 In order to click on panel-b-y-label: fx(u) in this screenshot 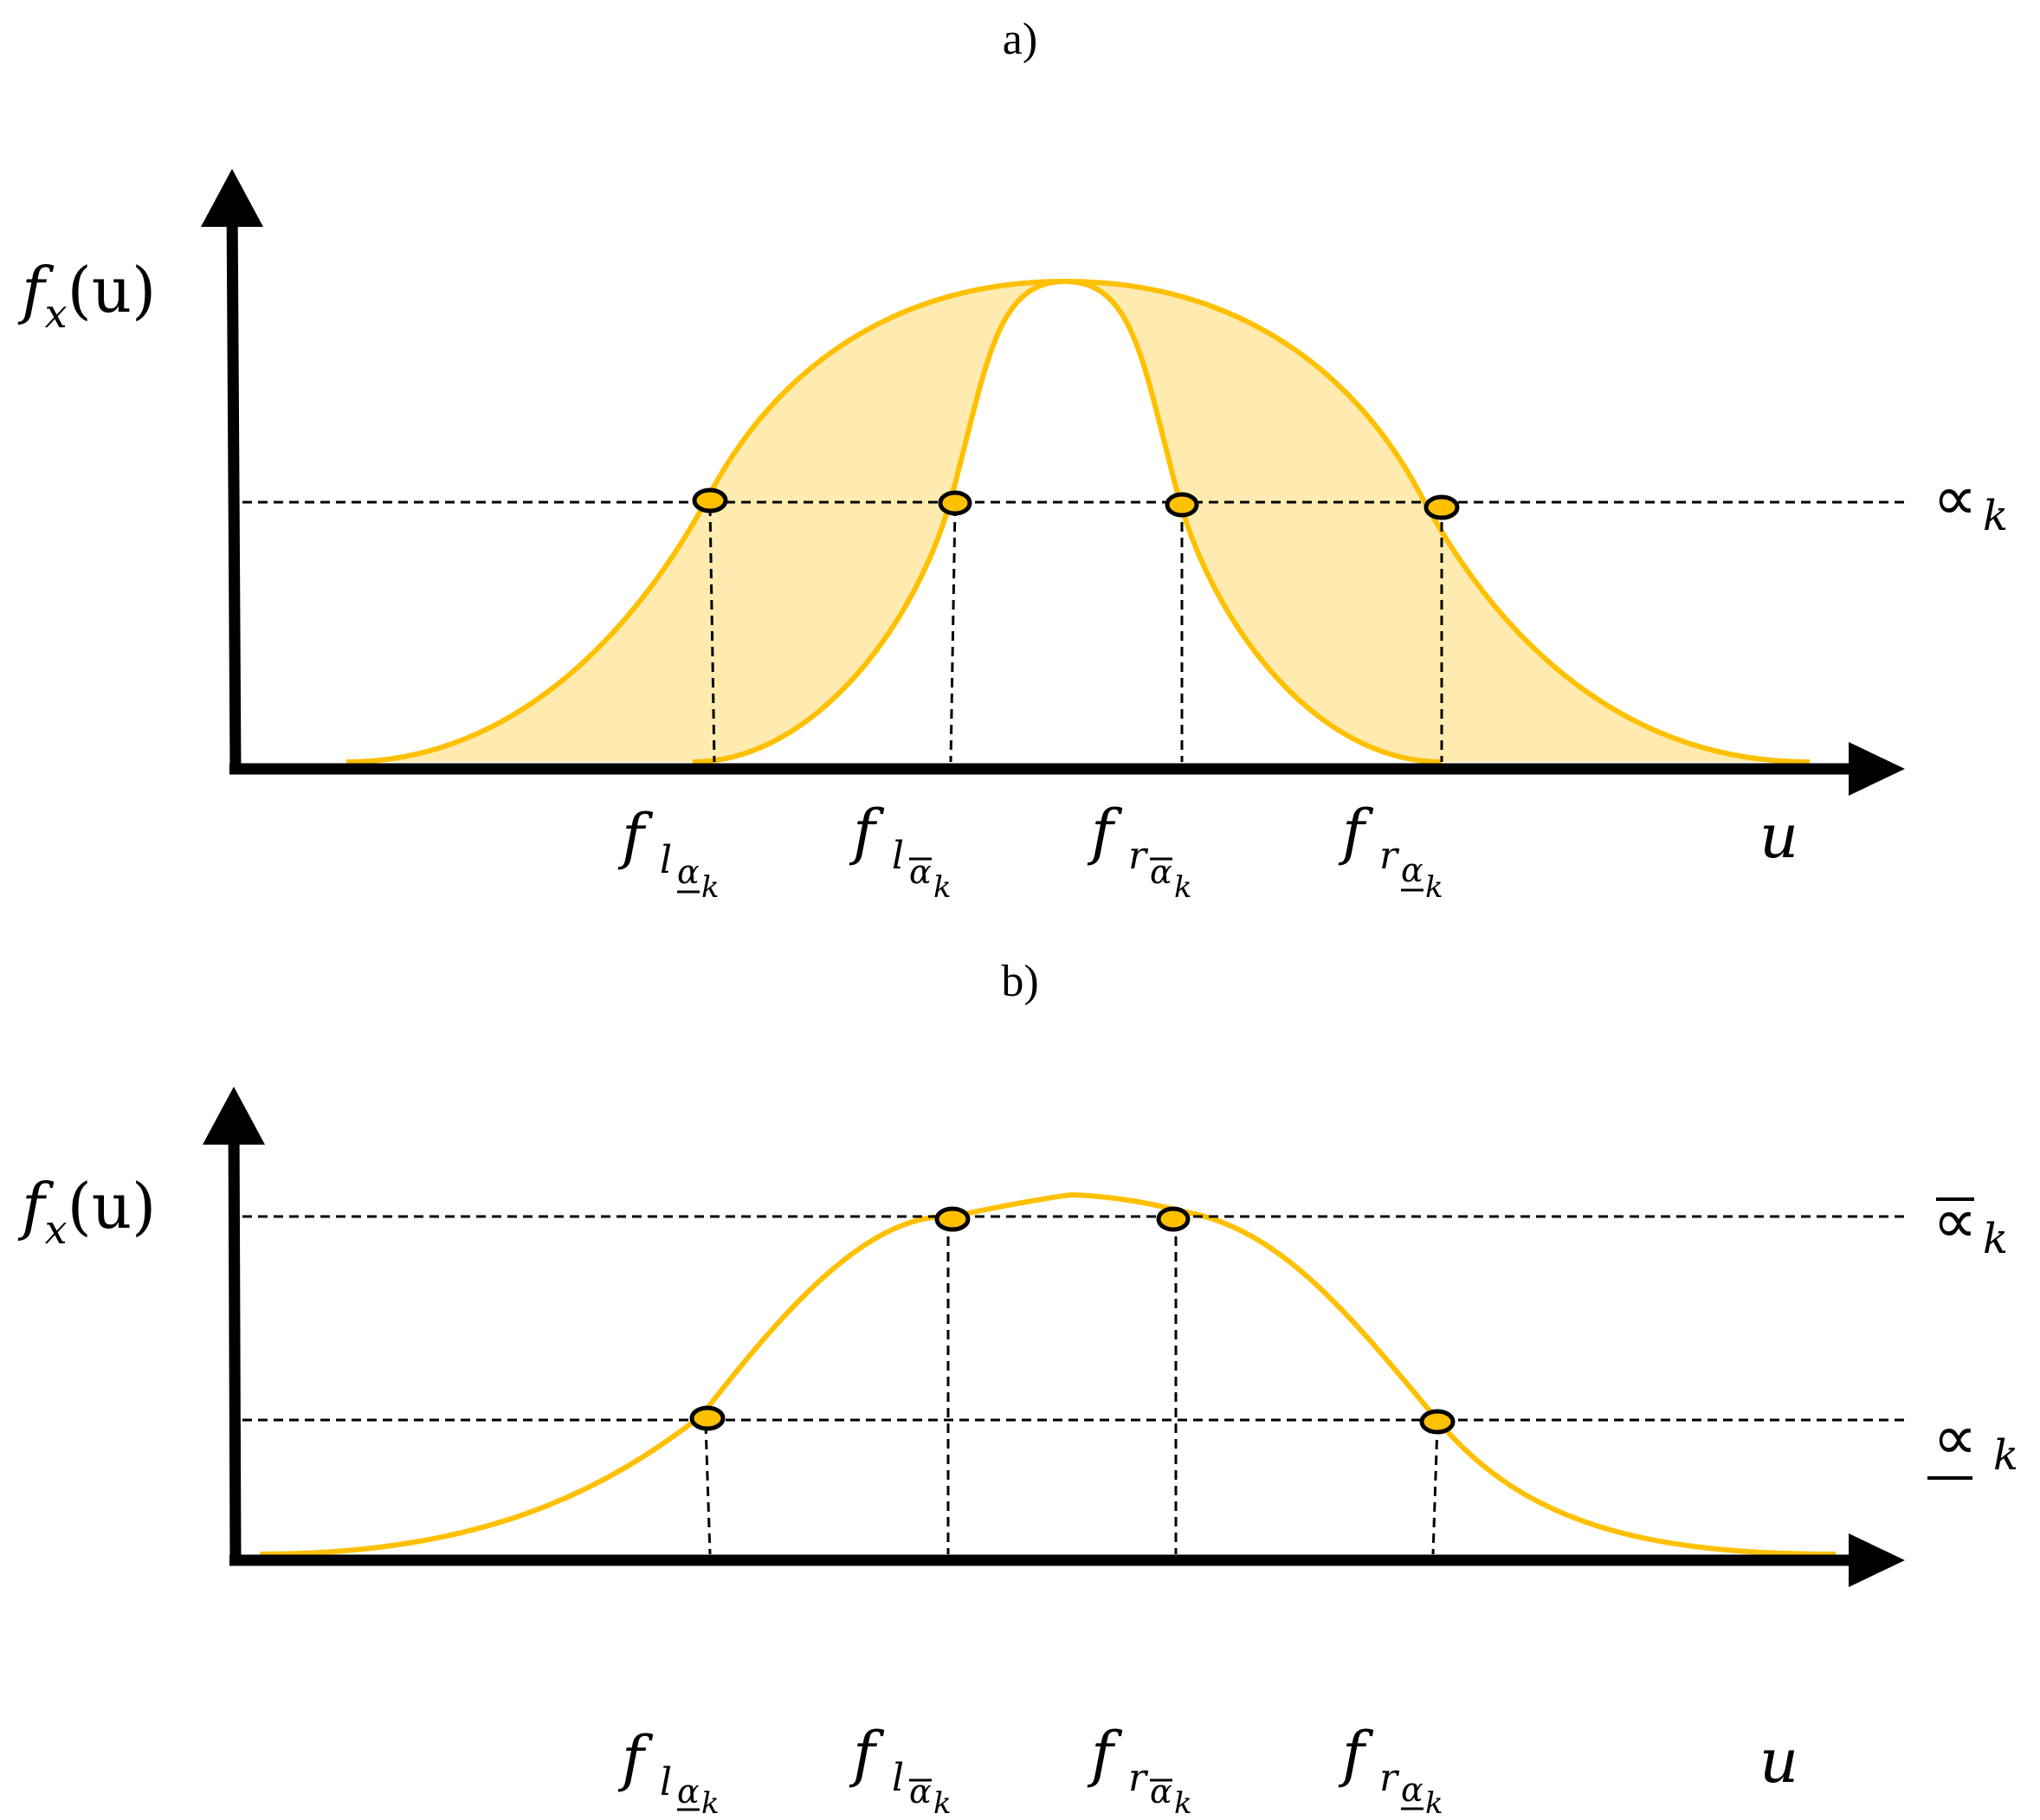, I will do `click(86, 1211)`.